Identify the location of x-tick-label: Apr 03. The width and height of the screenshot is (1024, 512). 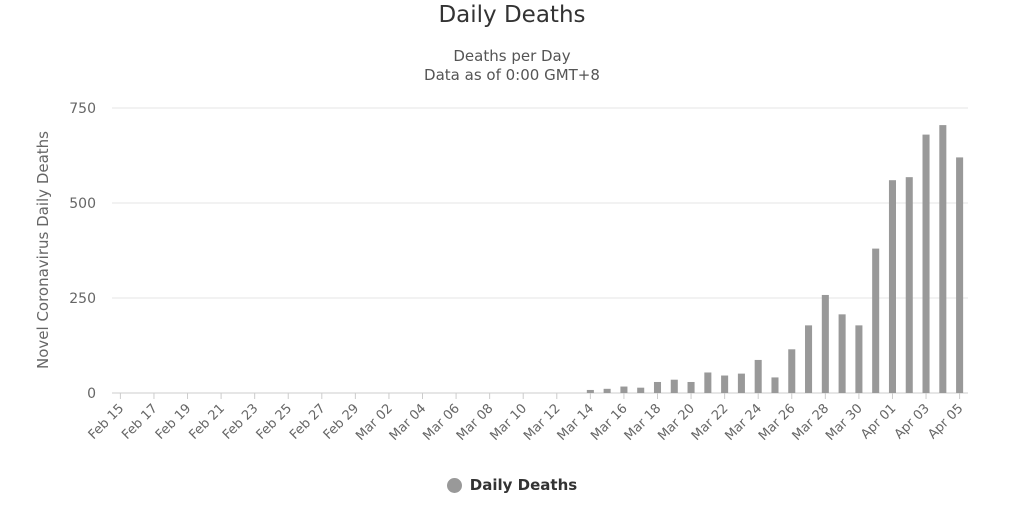
(912, 421).